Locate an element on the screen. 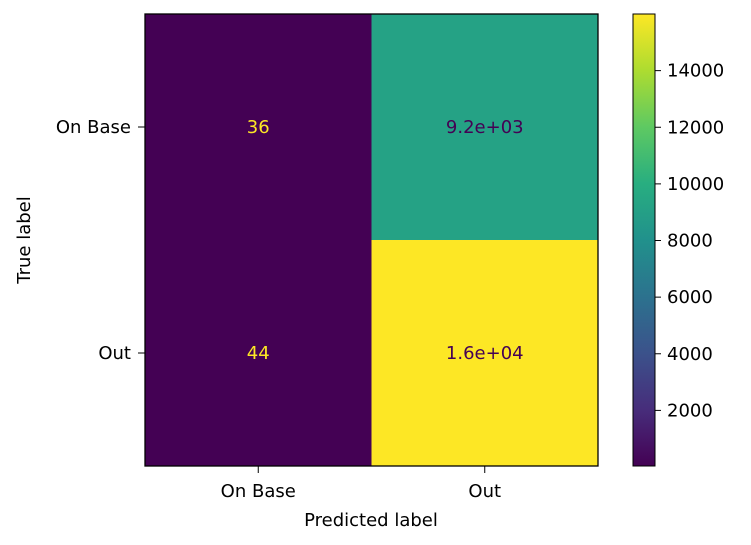  cell-value-label: 1.6e+04 is located at coordinates (485, 353).